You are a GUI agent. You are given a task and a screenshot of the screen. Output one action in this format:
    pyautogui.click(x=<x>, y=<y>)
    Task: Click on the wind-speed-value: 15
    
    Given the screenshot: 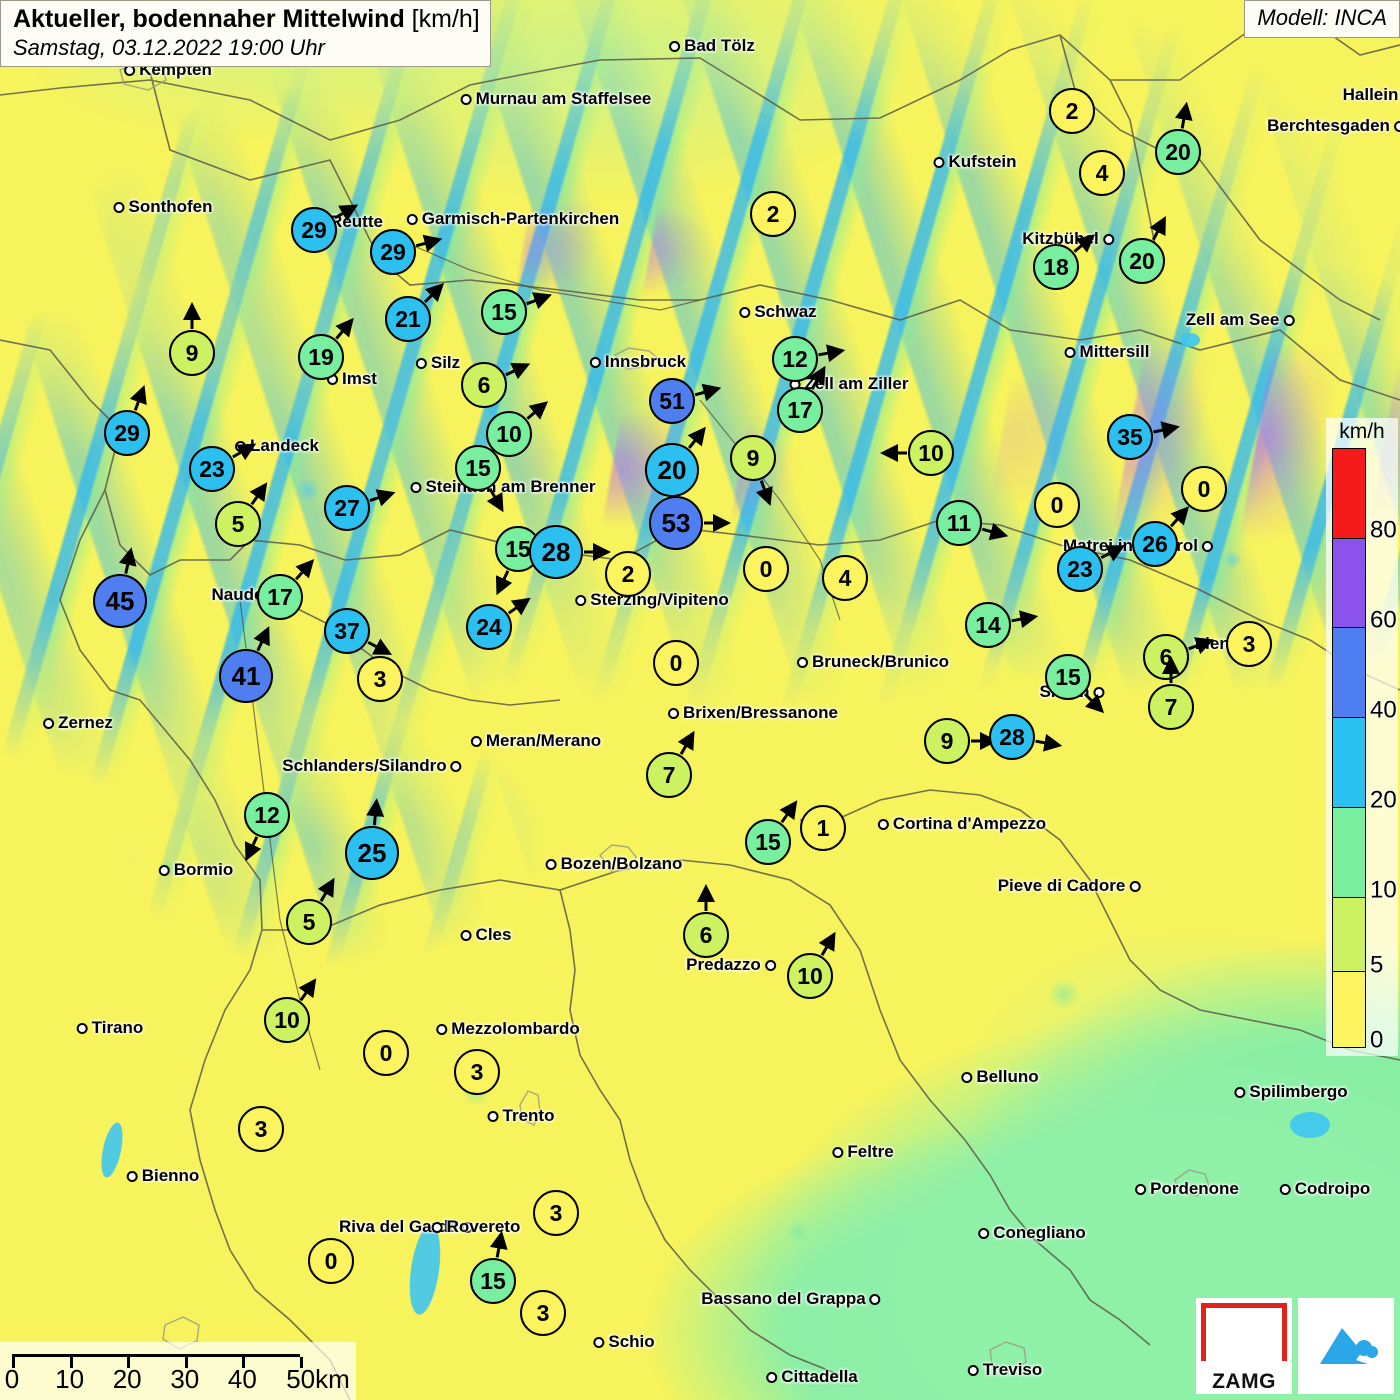 What is the action you would take?
    pyautogui.click(x=768, y=842)
    